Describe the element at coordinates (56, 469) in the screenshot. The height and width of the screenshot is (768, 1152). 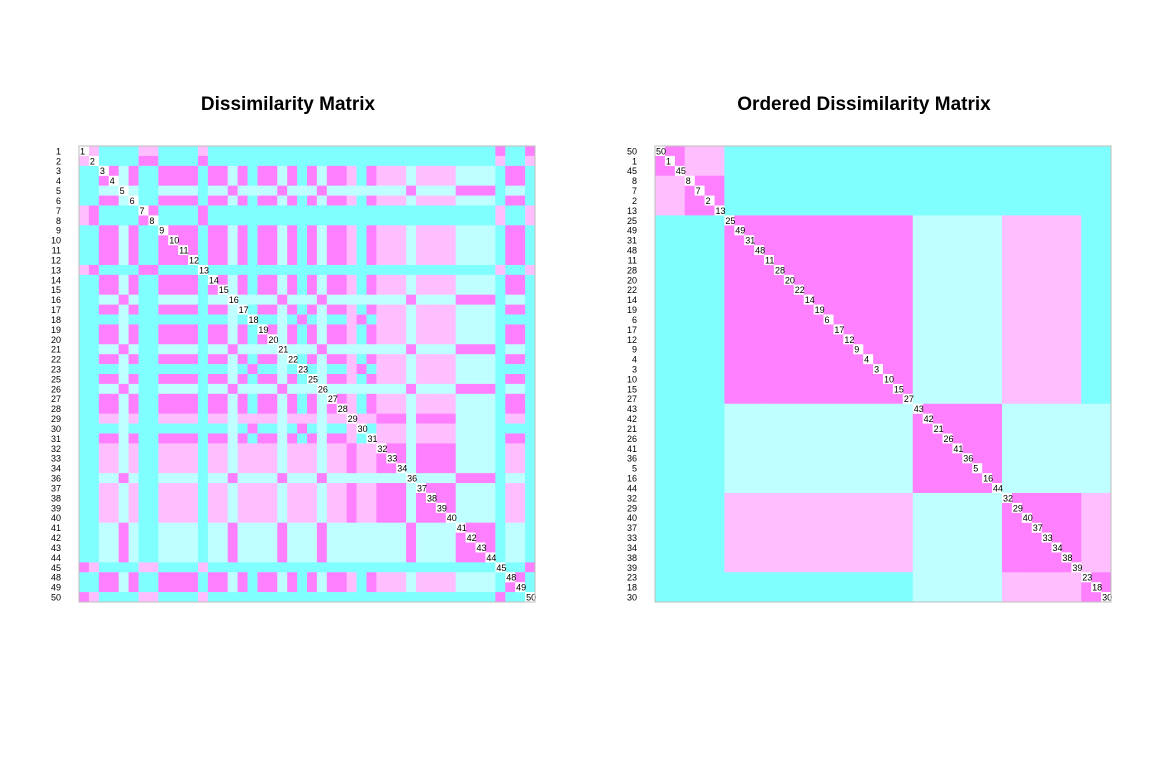
I see `row-label: 34` at that location.